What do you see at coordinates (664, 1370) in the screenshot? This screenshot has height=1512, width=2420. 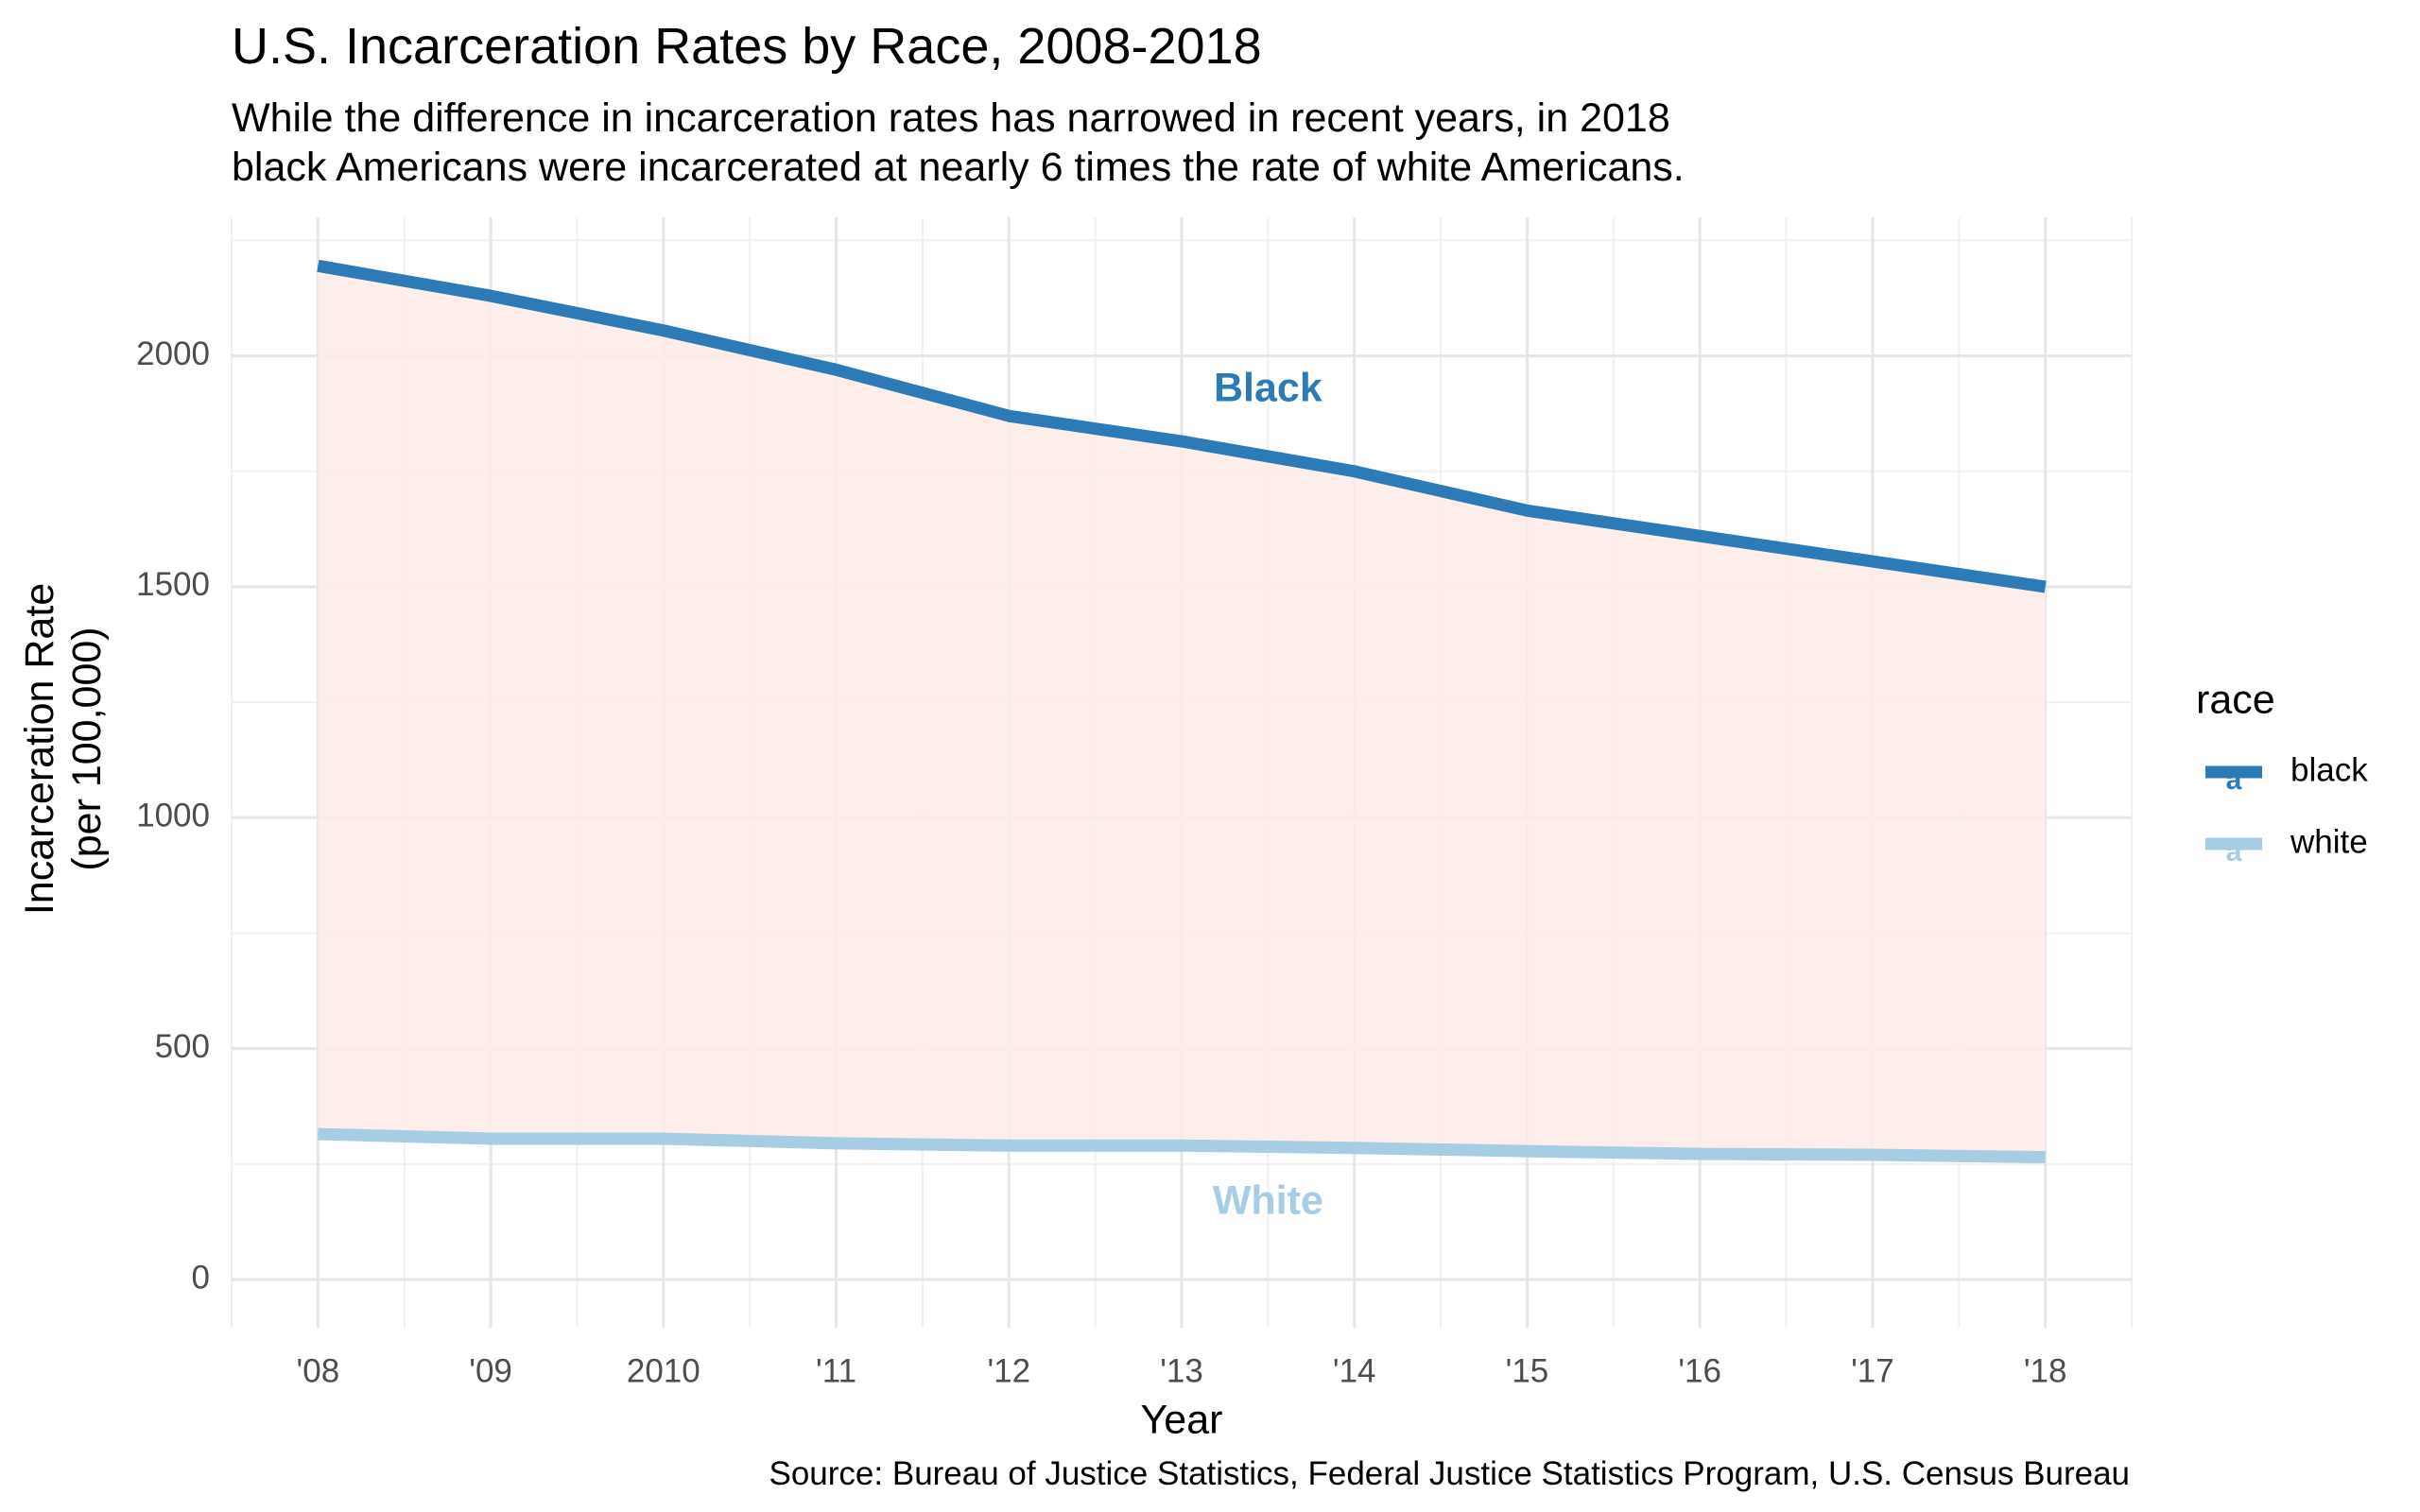 I see `x-tick-label: 2010` at bounding box center [664, 1370].